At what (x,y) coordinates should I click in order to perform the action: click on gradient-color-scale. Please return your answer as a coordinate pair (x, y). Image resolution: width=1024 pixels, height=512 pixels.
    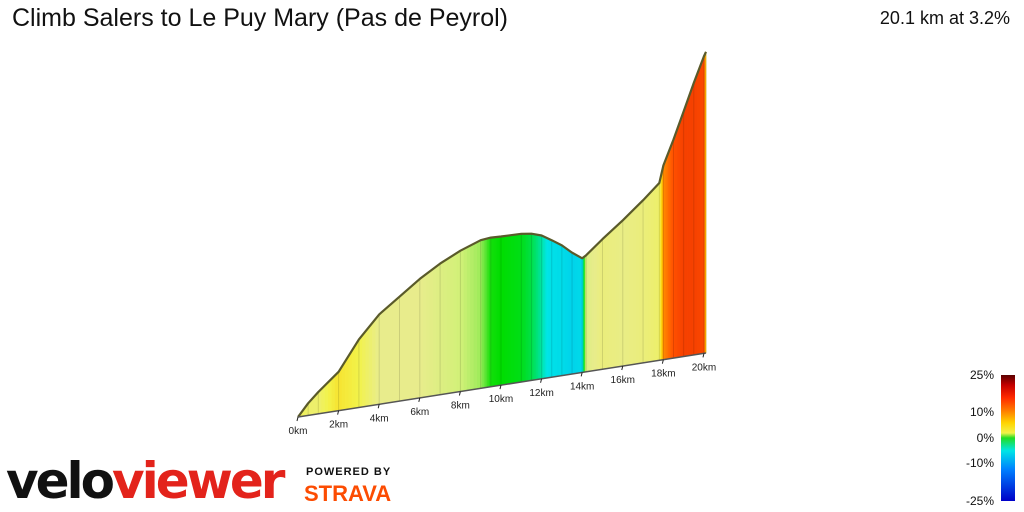
    Looking at the image, I should click on (1008, 438).